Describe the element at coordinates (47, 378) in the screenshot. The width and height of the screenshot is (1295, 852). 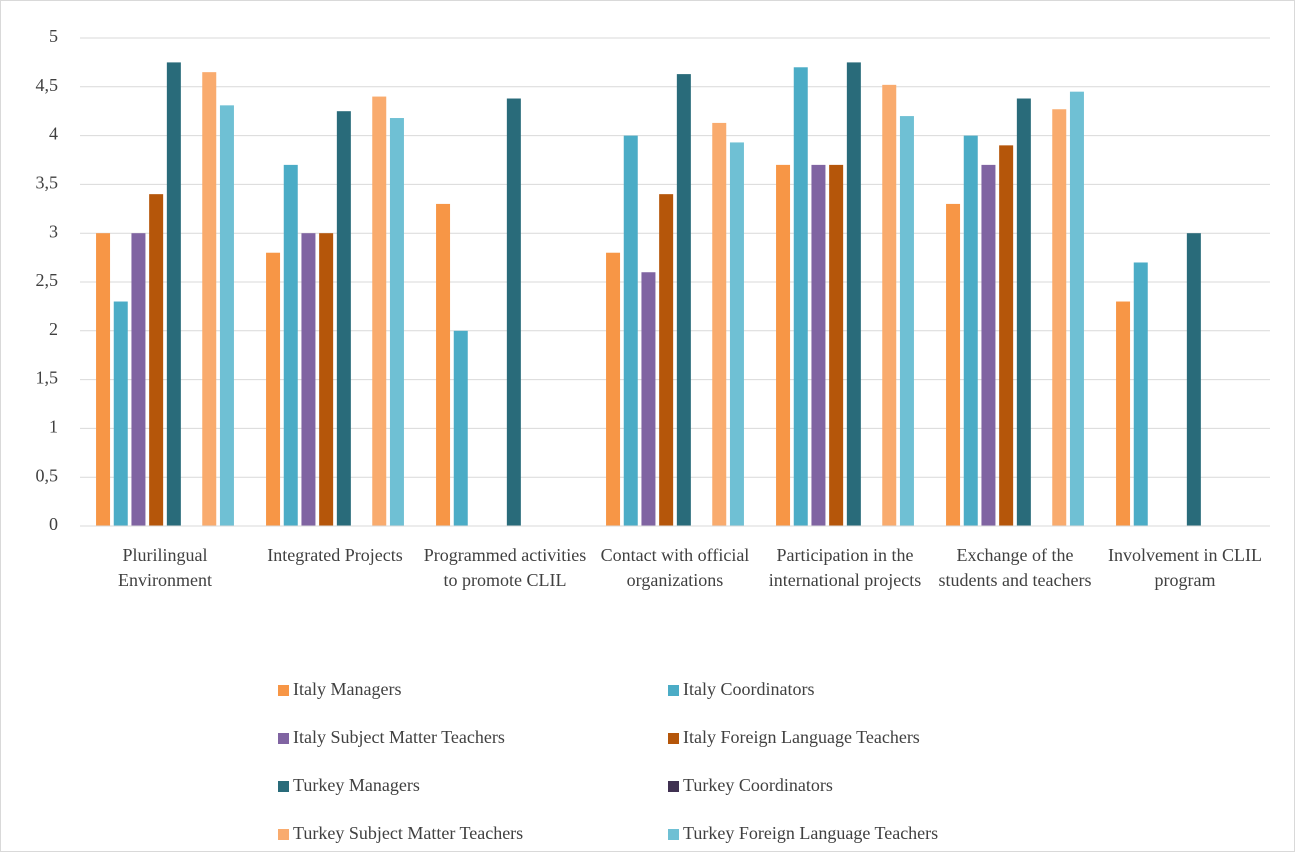
I see `y-tick-label: 1,5` at that location.